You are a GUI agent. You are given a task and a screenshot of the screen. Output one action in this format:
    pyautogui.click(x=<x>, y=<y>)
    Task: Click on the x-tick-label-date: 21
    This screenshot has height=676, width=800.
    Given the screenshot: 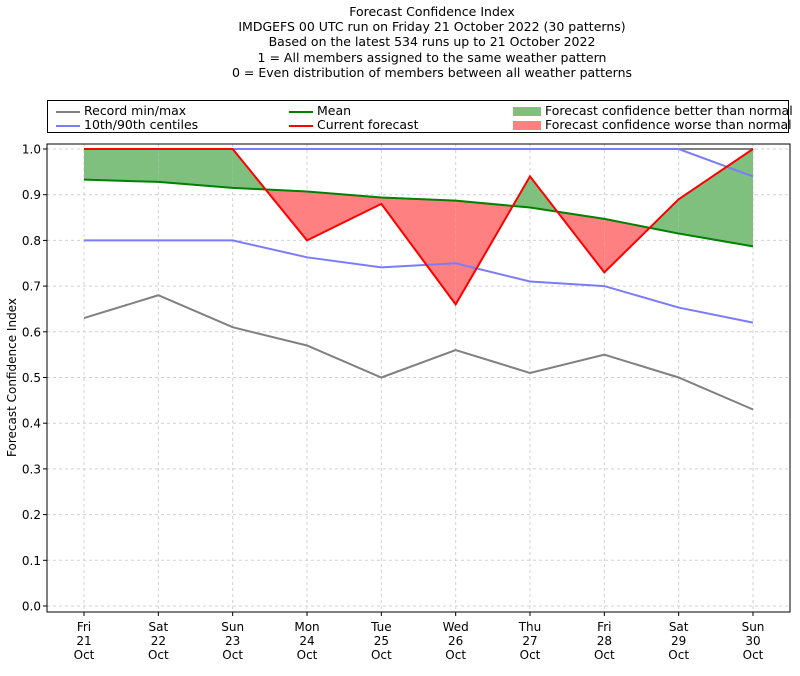 What is the action you would take?
    pyautogui.click(x=83, y=641)
    